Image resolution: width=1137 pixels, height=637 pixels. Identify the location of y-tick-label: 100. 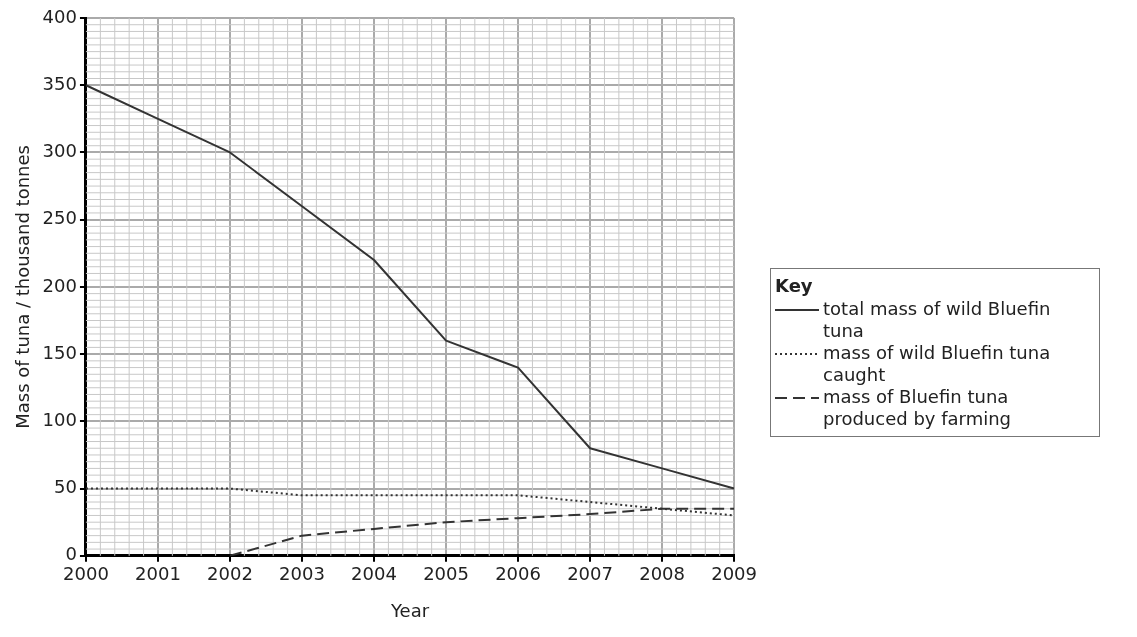
(59, 420).